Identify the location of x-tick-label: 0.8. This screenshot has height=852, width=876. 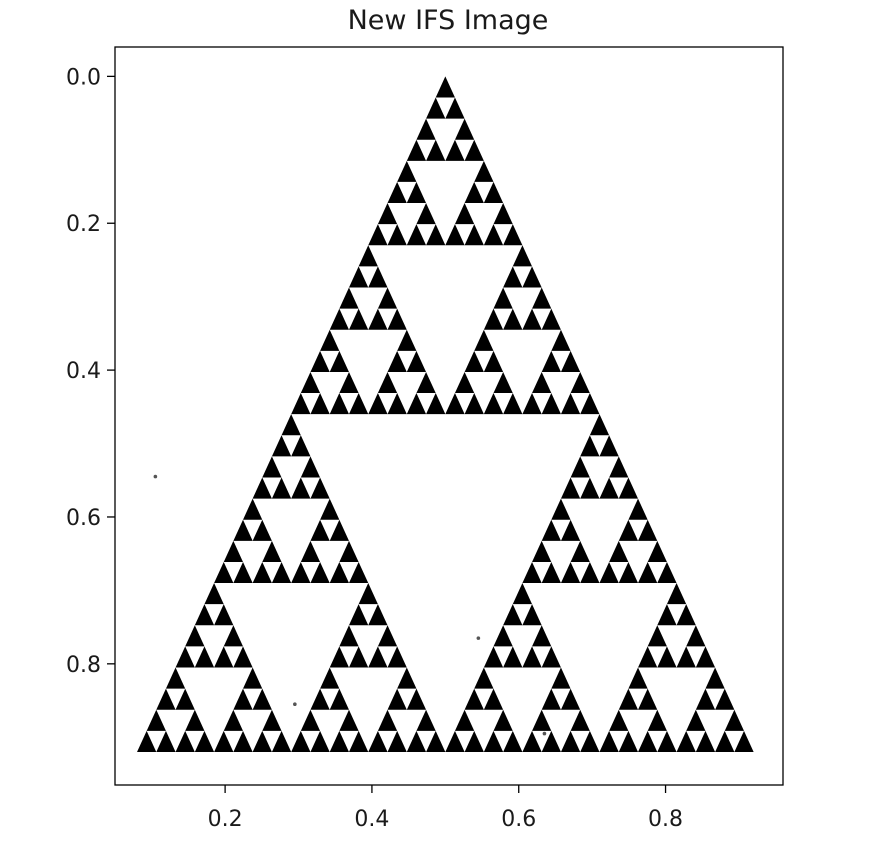
(665, 819).